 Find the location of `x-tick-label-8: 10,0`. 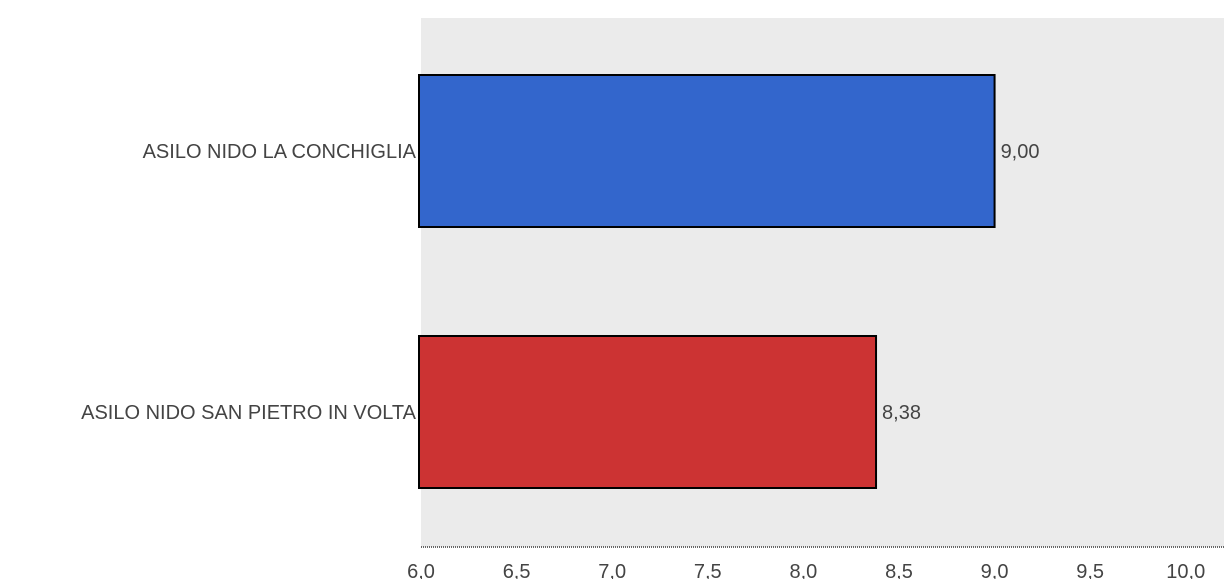

x-tick-label-8: 10,0 is located at coordinates (1185, 570).